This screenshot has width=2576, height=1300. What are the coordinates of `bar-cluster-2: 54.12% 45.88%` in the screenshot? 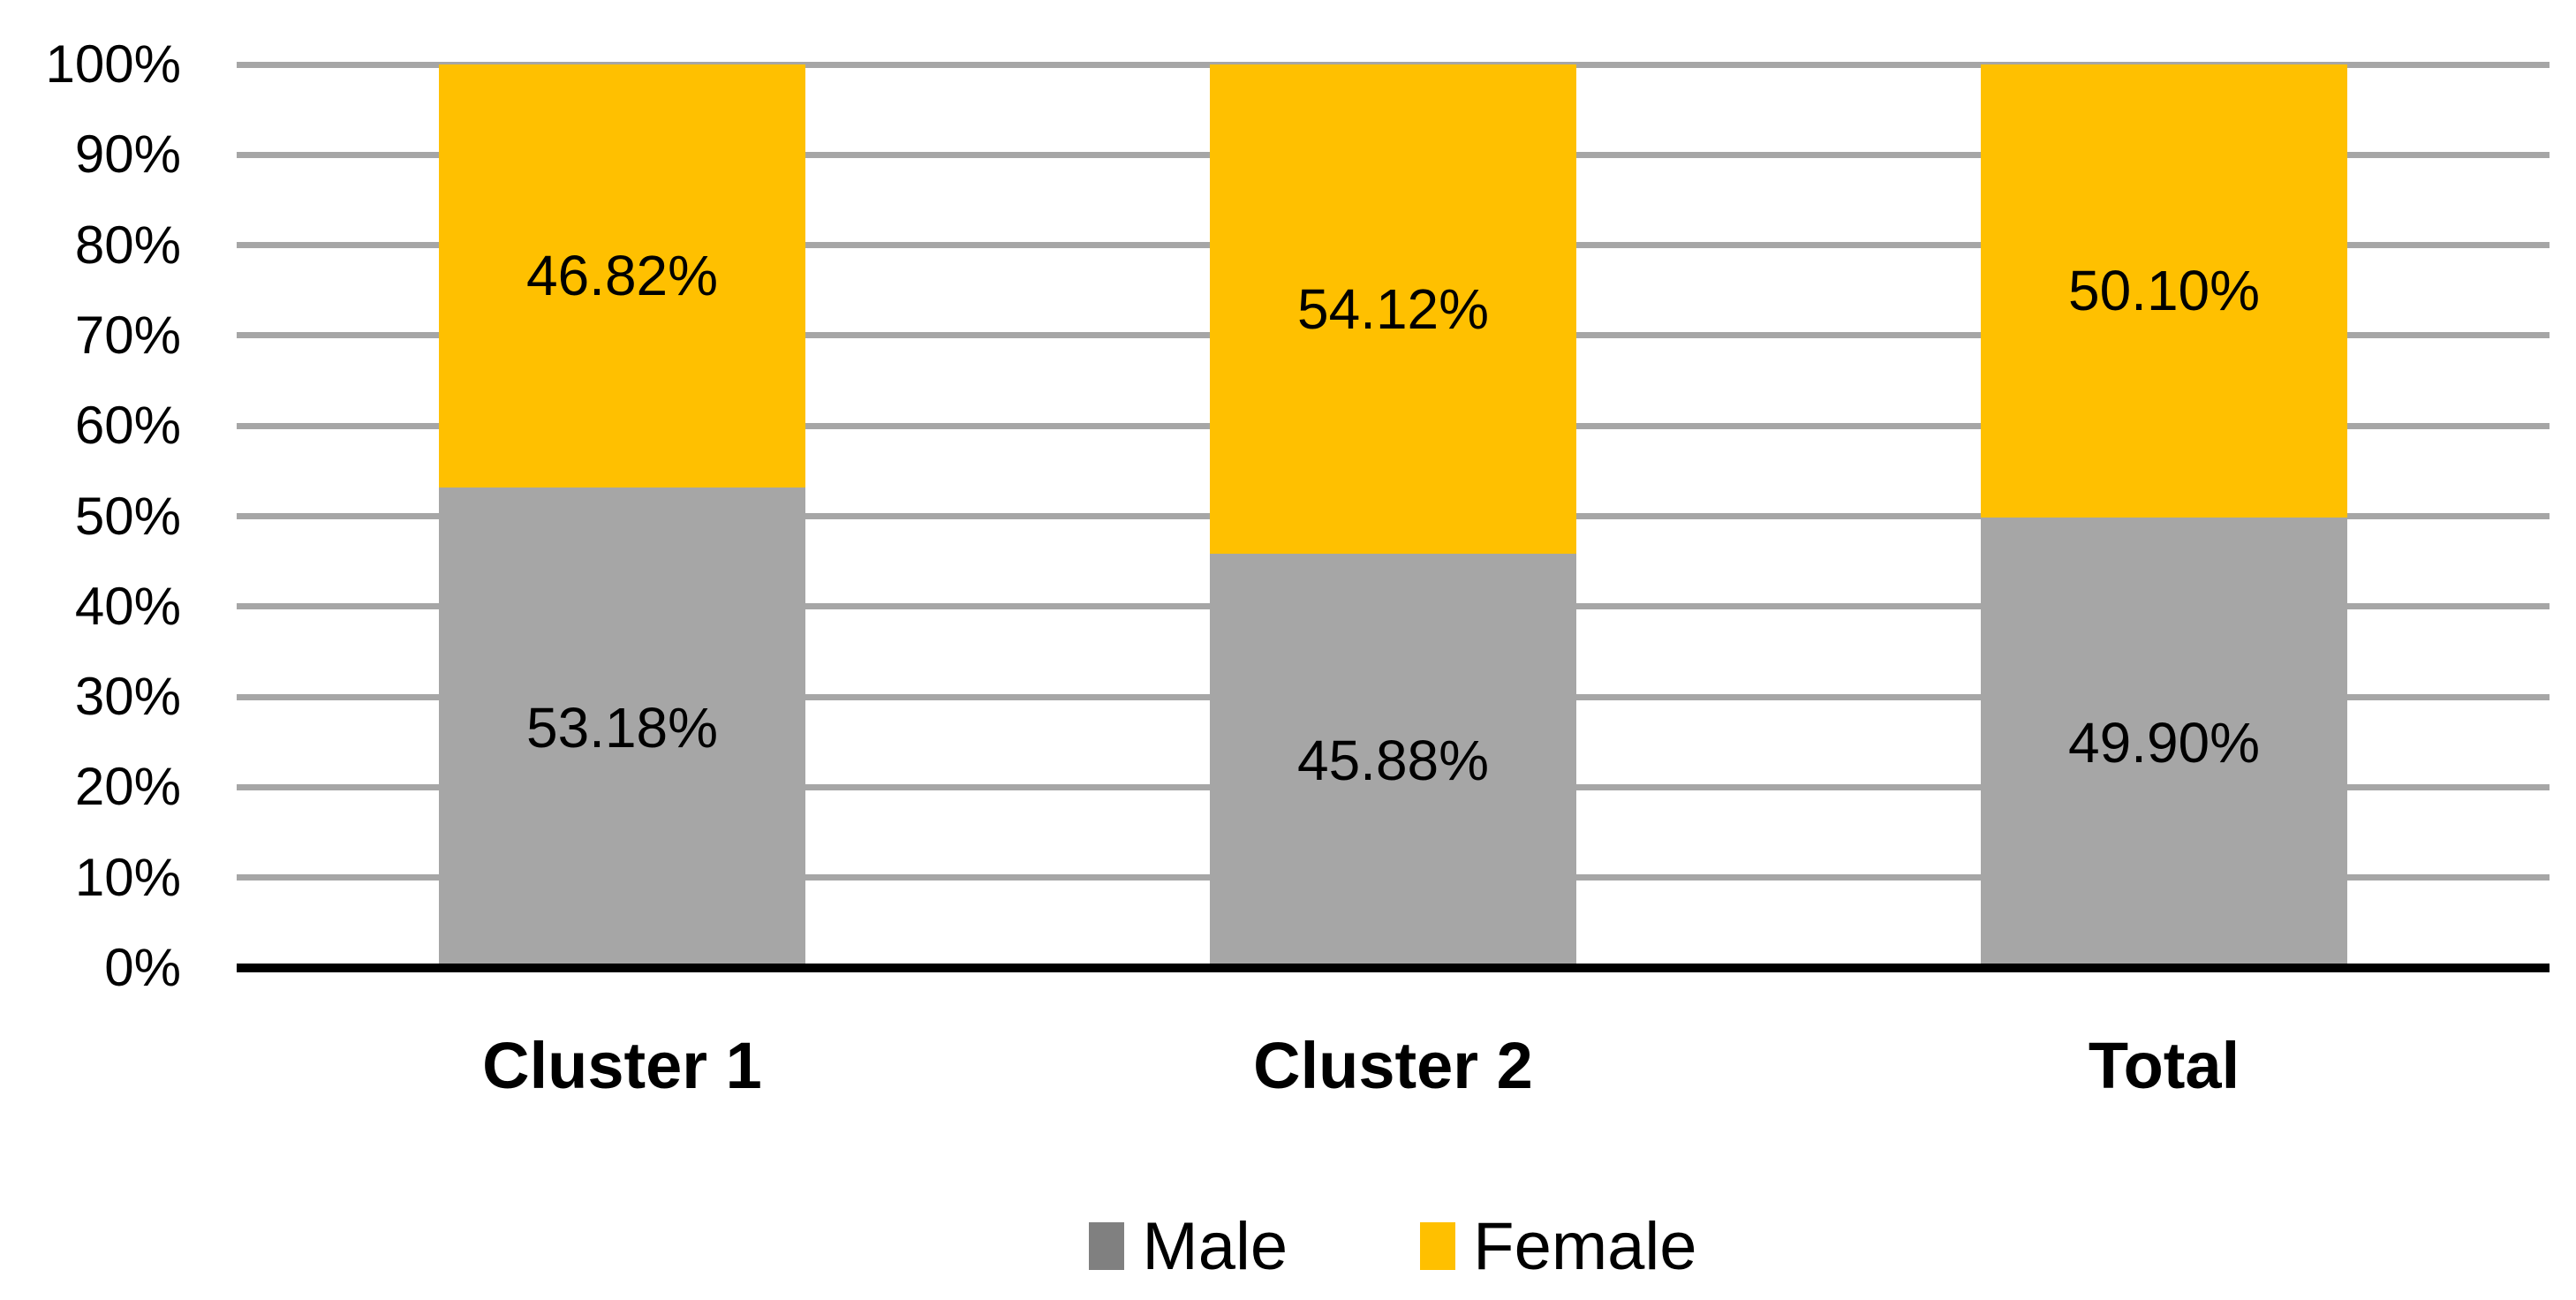 It's located at (1393, 516).